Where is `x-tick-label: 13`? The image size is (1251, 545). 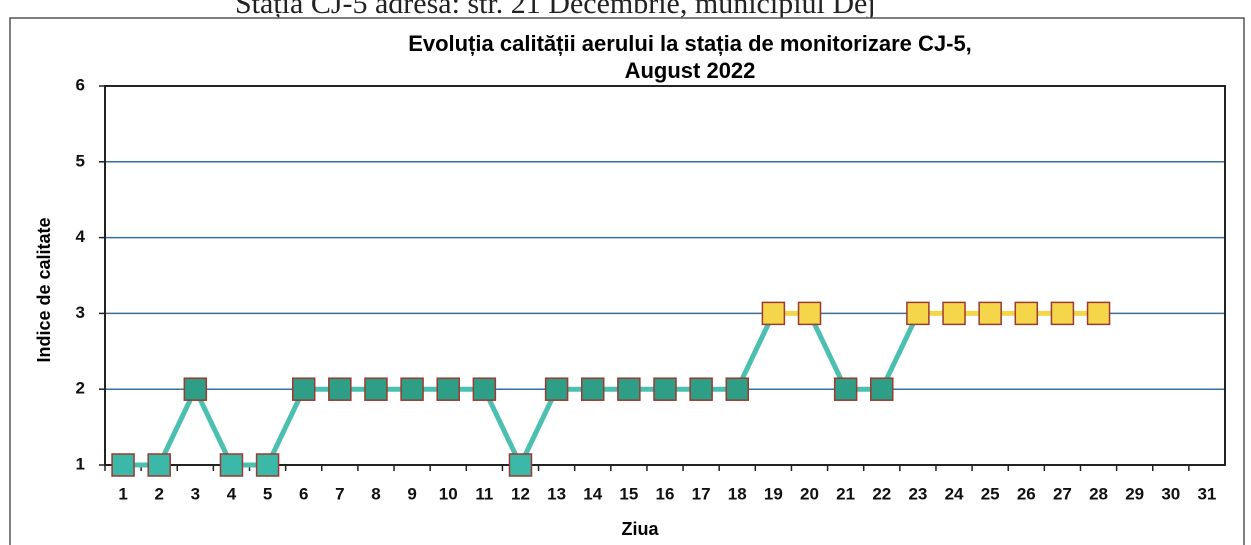
x-tick-label: 13 is located at coordinates (556, 493).